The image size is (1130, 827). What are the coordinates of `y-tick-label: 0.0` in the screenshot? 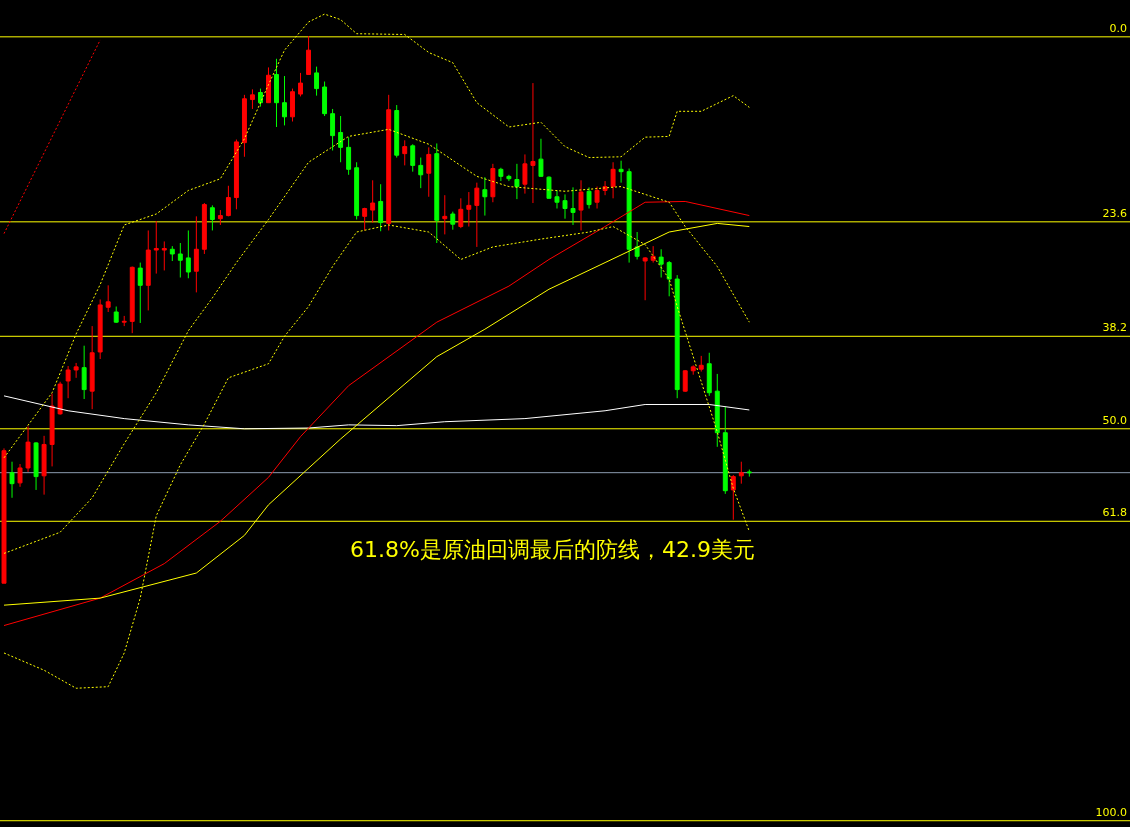 It's located at (1118, 28).